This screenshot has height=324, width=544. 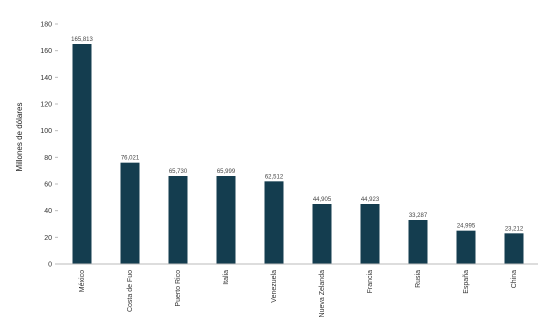 I want to click on category-label: Nueva Zelanda, so click(x=322, y=294).